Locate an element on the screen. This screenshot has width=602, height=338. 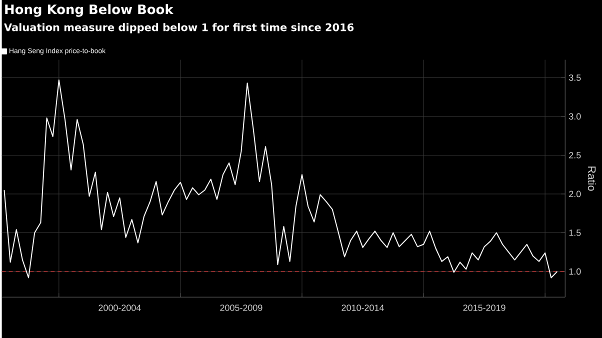
y-tick-label: 1.0 is located at coordinates (575, 271).